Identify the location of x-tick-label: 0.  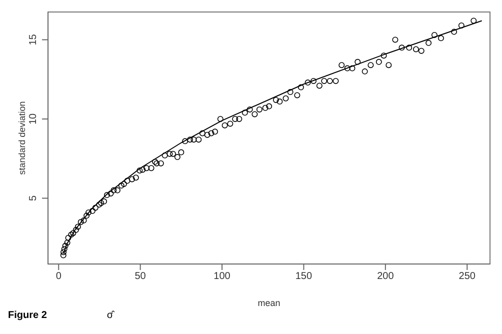
(59, 276).